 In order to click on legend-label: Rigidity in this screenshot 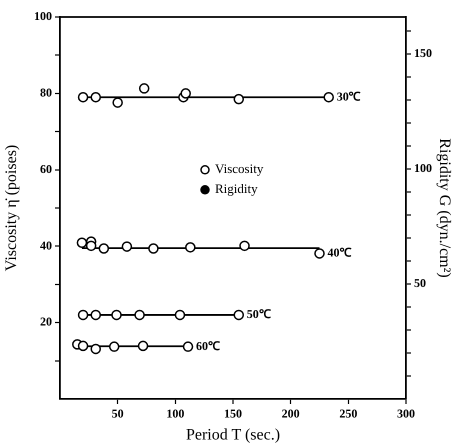, I will do `click(236, 188)`.